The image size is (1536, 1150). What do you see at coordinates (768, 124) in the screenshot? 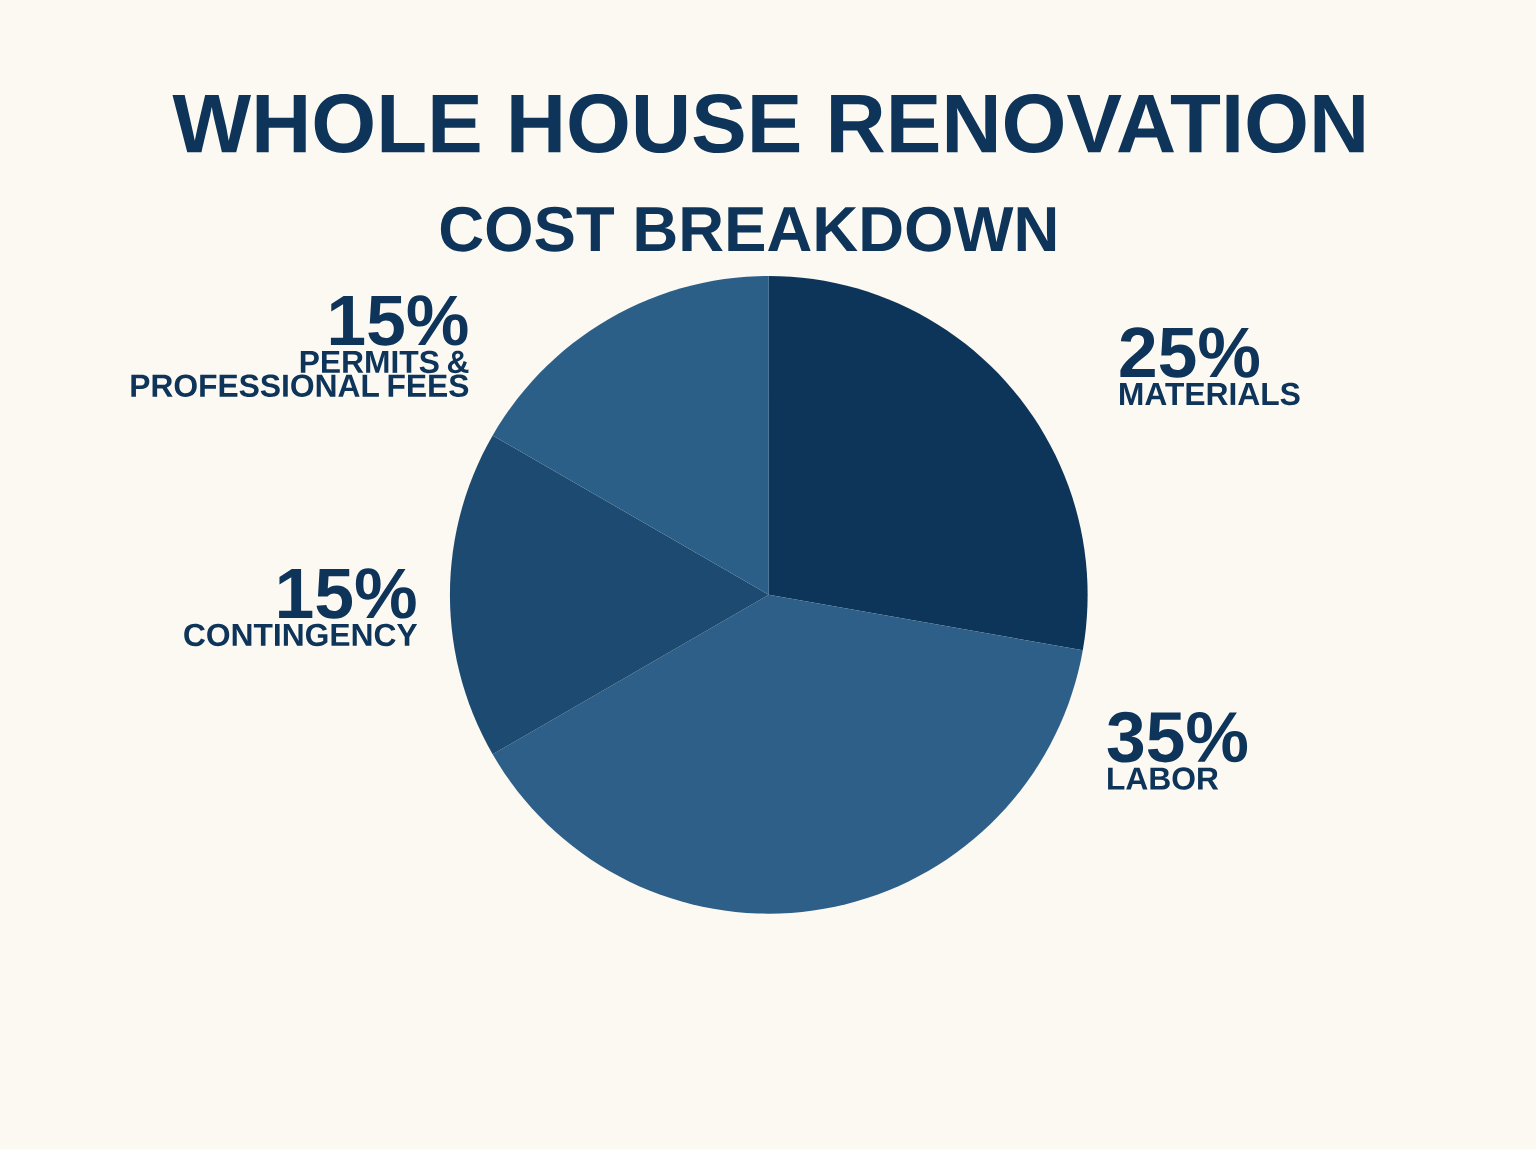
I see `chart-title: WHOLE HOUSE RENOVATION` at bounding box center [768, 124].